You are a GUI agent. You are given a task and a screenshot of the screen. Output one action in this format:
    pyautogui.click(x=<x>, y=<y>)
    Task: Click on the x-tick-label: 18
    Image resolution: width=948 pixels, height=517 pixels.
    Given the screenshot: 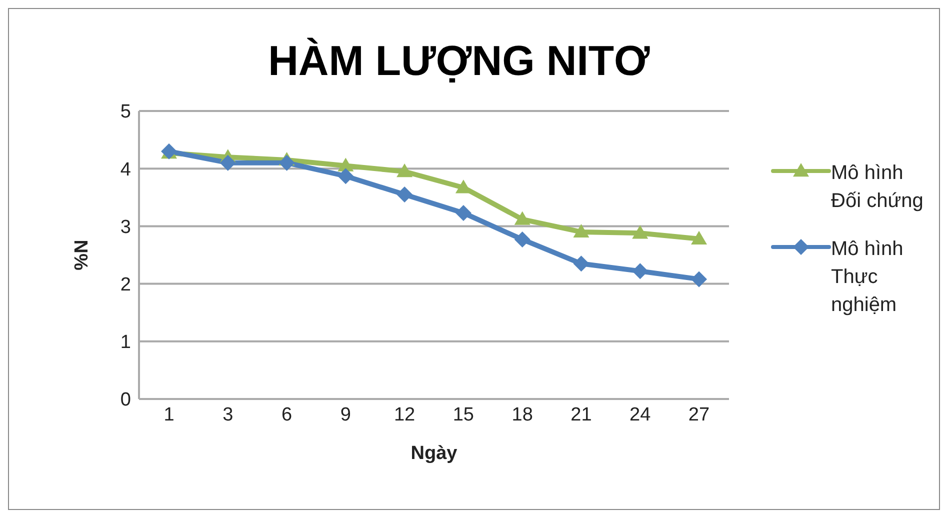 What is the action you would take?
    pyautogui.click(x=522, y=415)
    